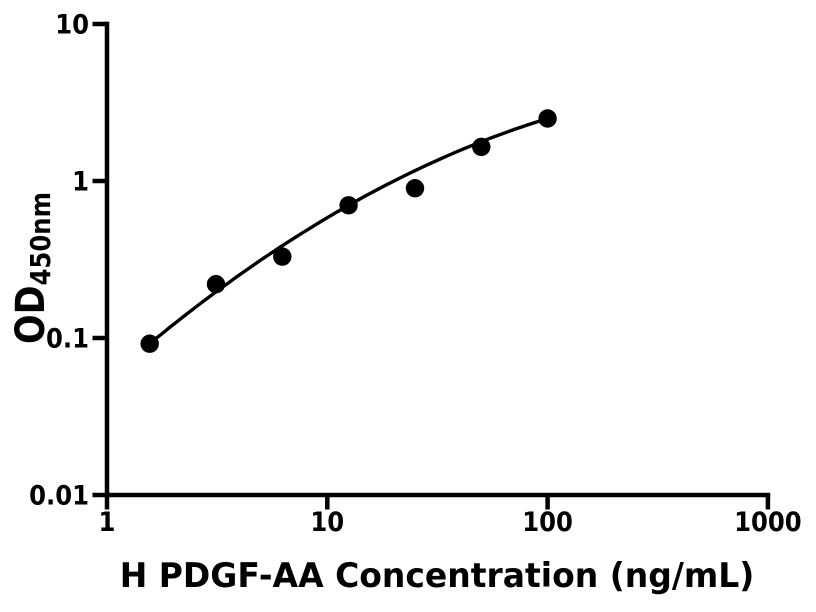 Image resolution: width=816 pixels, height=612 pixels. Describe the element at coordinates (67, 339) in the screenshot. I see `y-tick-label-0.1: 0.1` at that location.